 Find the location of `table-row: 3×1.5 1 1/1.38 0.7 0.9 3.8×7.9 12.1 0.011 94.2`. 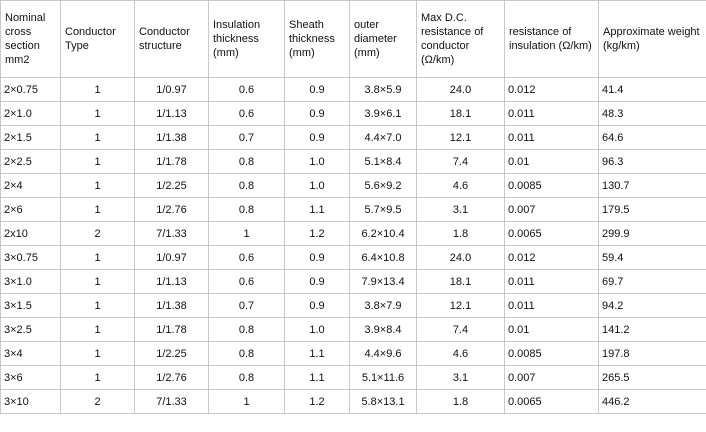

table-row: 3×1.5 1 1/1.38 0.7 0.9 3.8×7.9 12.1 0.011 94.2 is located at coordinates (353, 305).